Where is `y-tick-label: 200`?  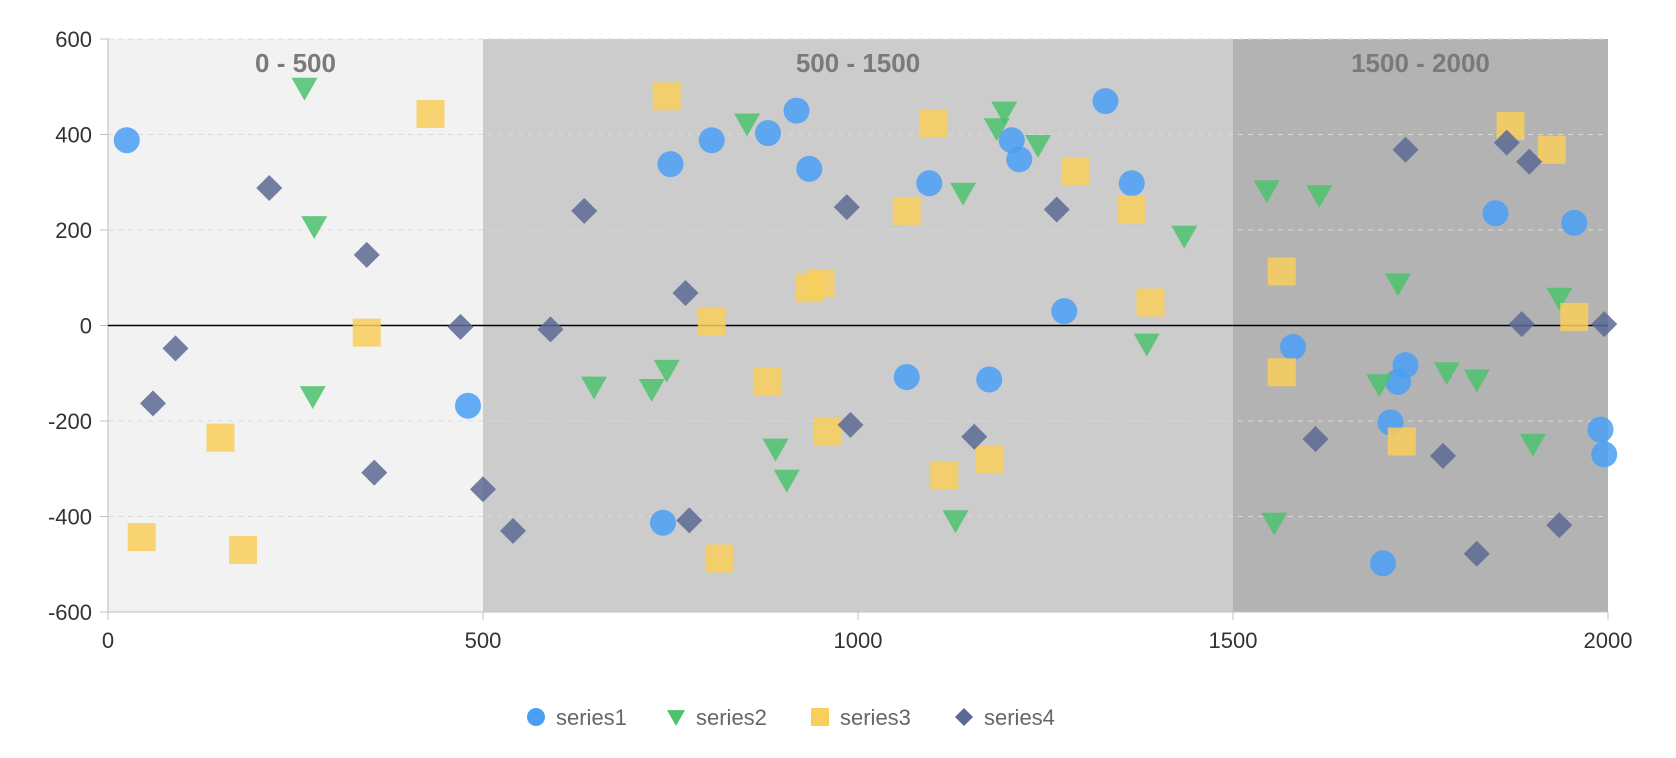 y-tick-label: 200 is located at coordinates (73, 230).